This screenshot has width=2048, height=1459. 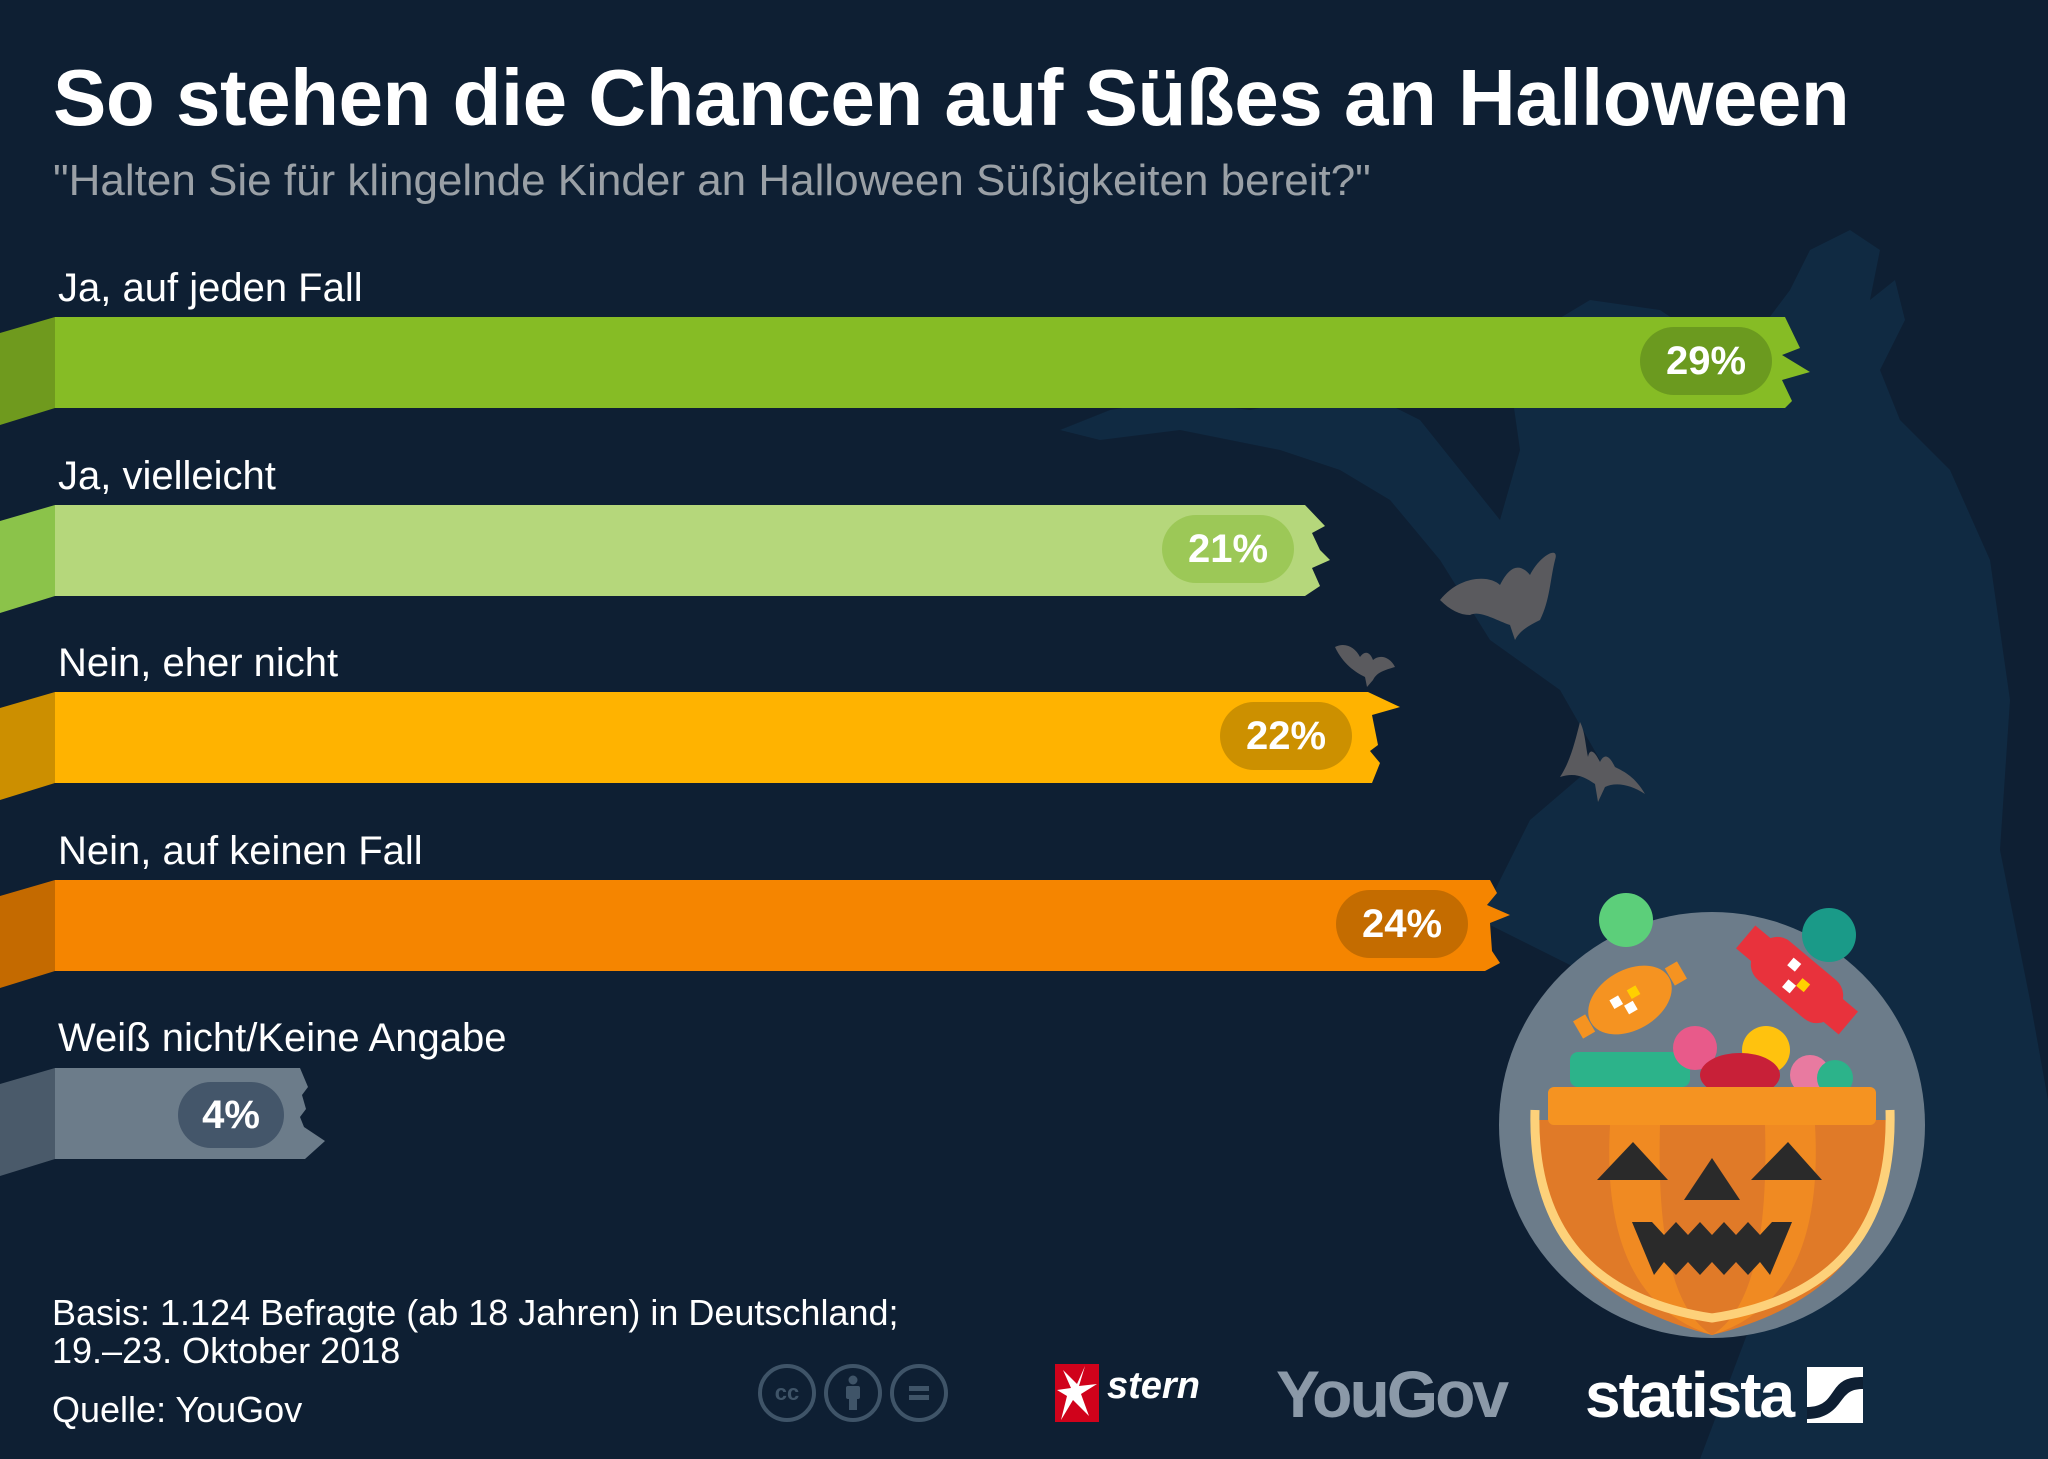 What do you see at coordinates (1706, 361) in the screenshot?
I see `value-pill: 29%` at bounding box center [1706, 361].